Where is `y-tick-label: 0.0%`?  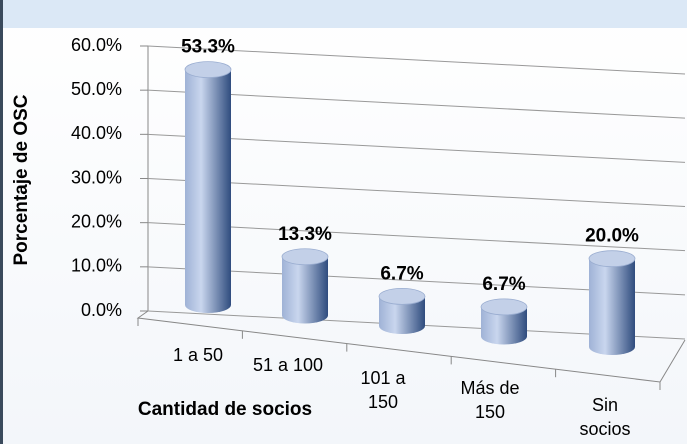
y-tick-label: 0.0% is located at coordinates (101, 310).